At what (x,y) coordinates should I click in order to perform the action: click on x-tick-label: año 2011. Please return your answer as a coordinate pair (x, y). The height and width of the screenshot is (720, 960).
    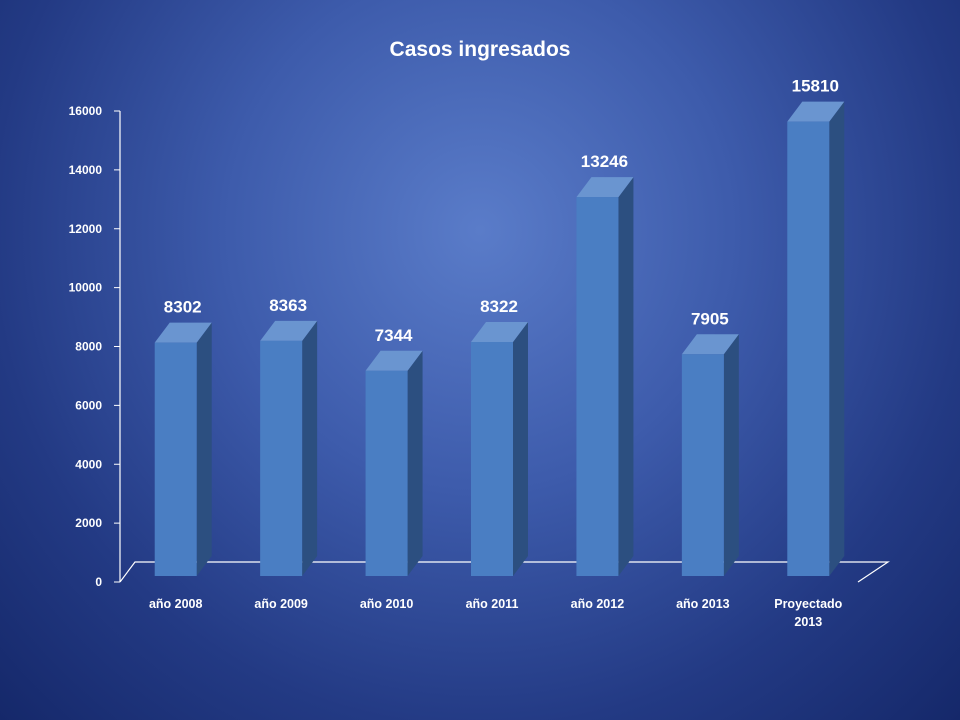
    Looking at the image, I should click on (492, 604).